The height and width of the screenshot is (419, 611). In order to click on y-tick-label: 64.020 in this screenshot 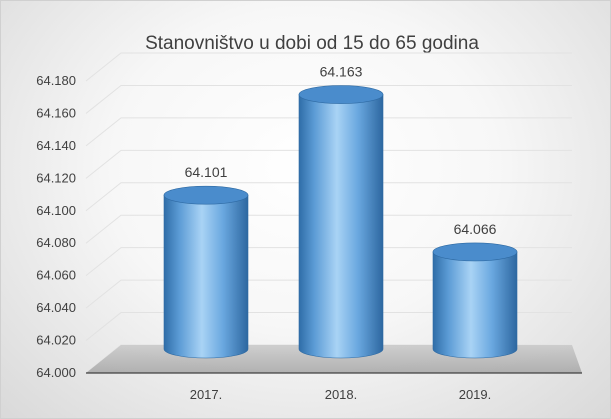, I will do `click(56, 340)`.